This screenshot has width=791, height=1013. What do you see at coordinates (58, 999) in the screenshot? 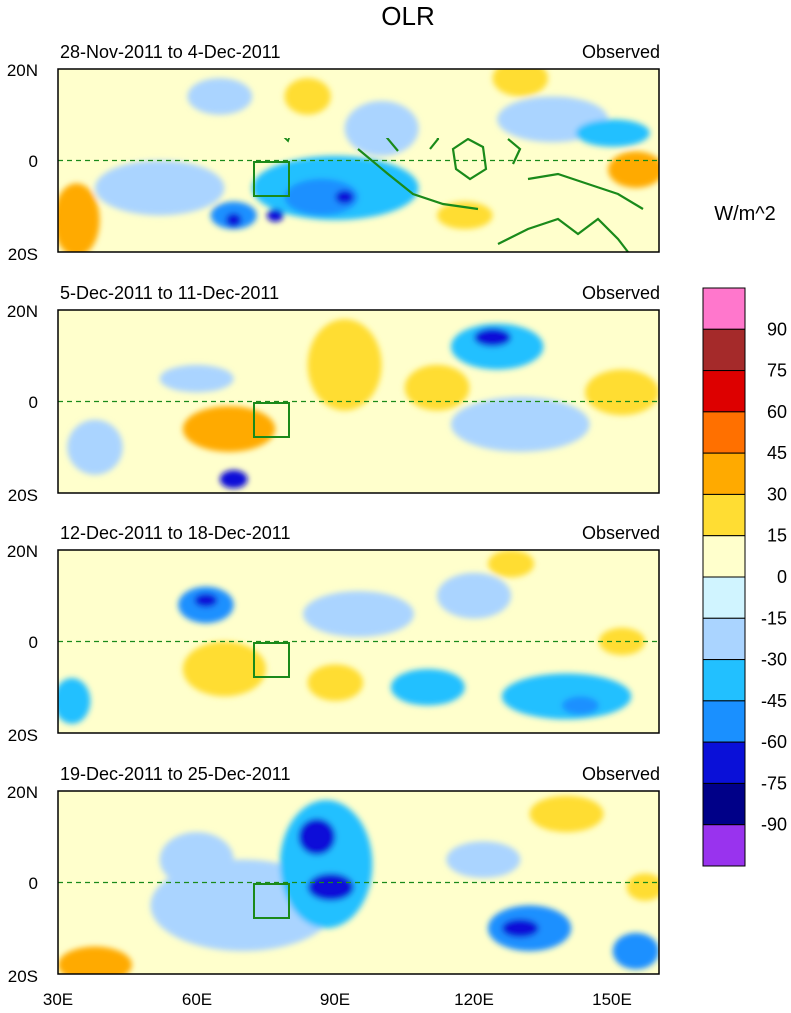
I see `x-tick-30e: 30E` at bounding box center [58, 999].